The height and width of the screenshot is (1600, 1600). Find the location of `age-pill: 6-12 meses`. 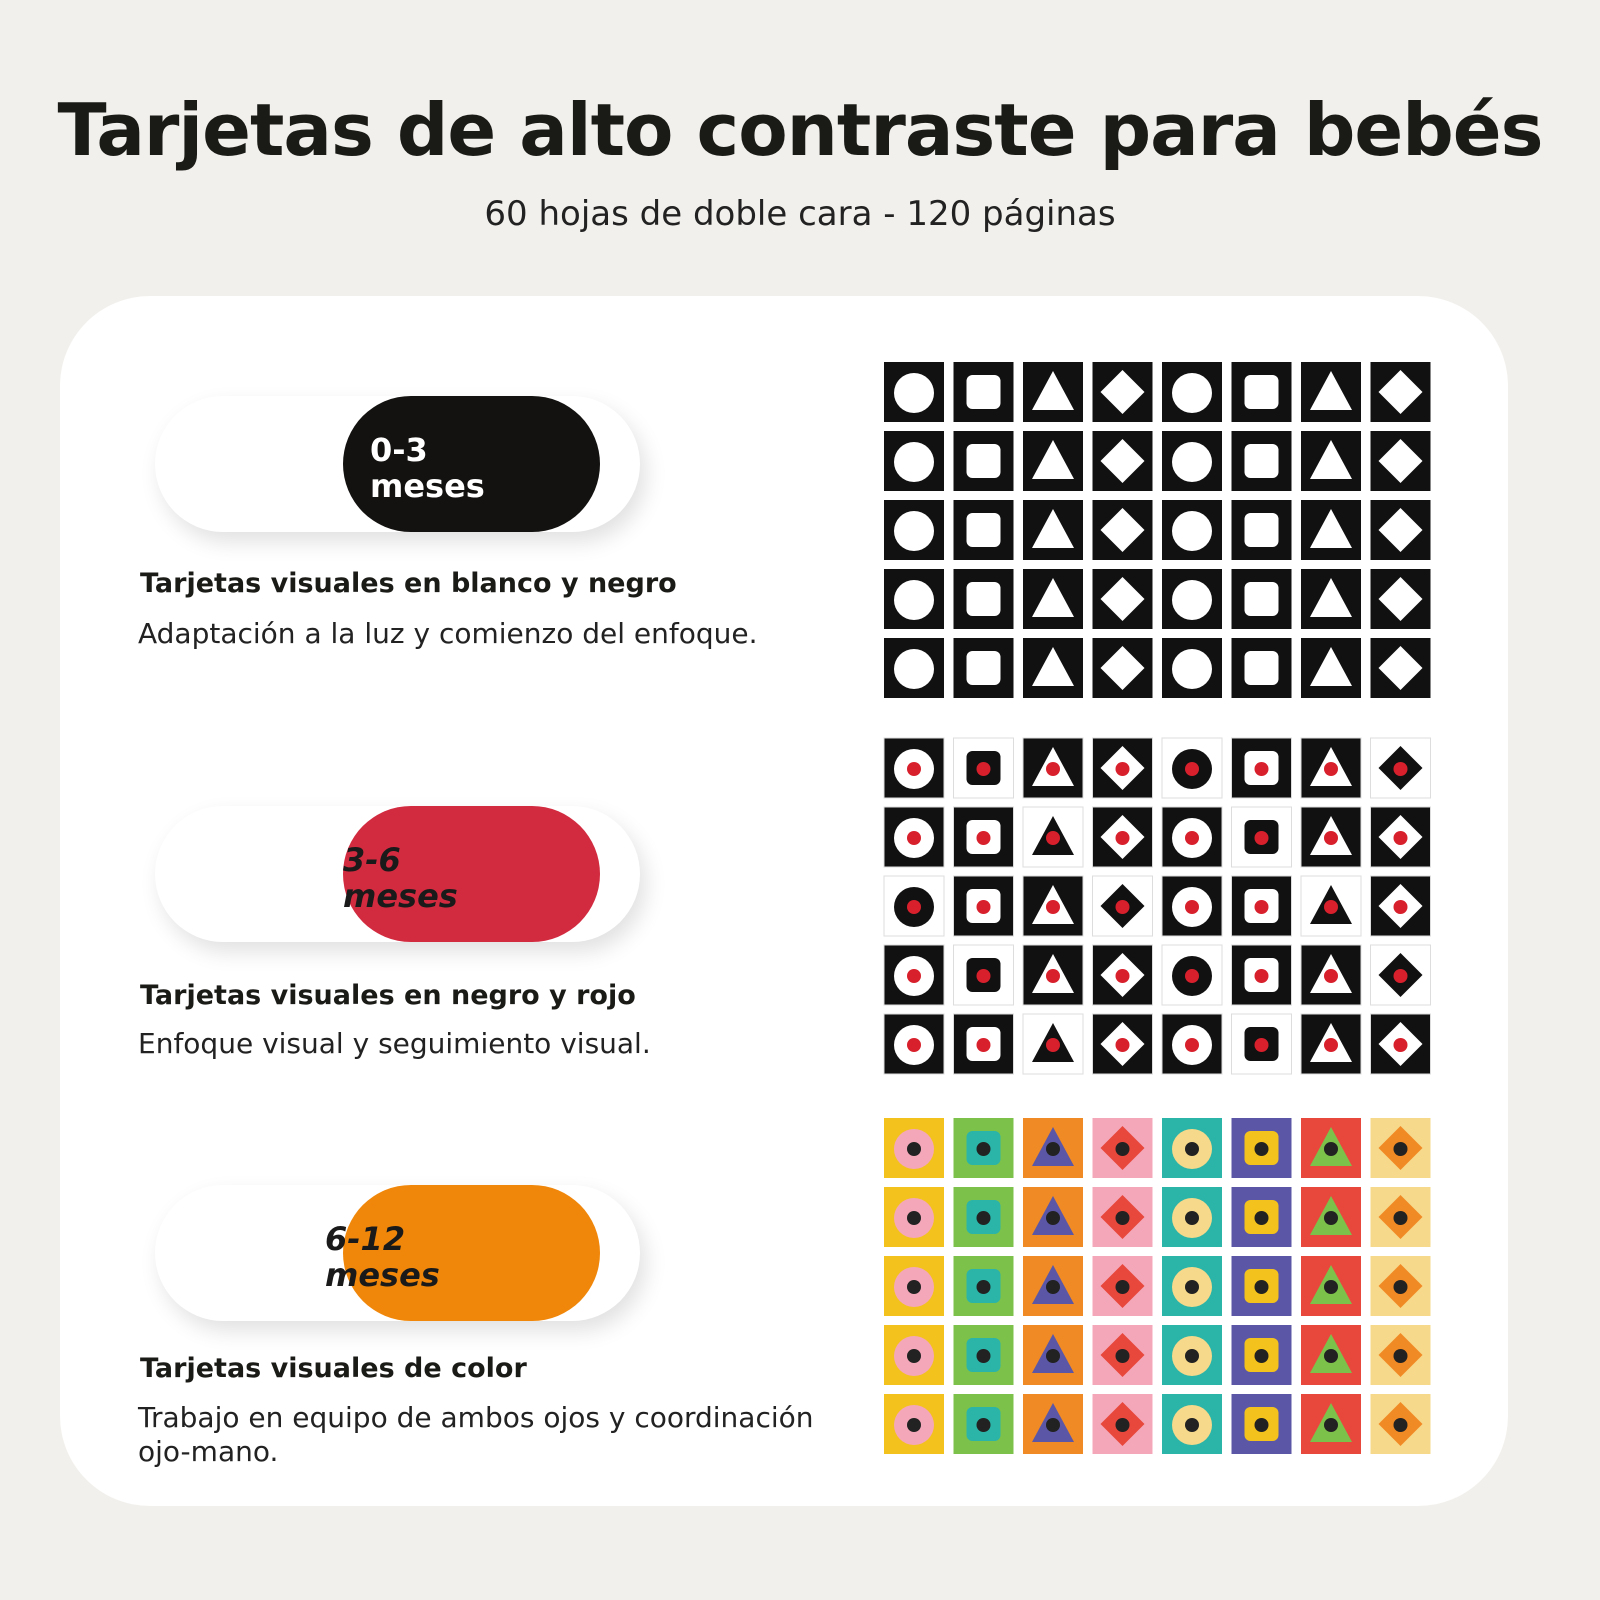

age-pill: 6-12 meses is located at coordinates (397, 1253).